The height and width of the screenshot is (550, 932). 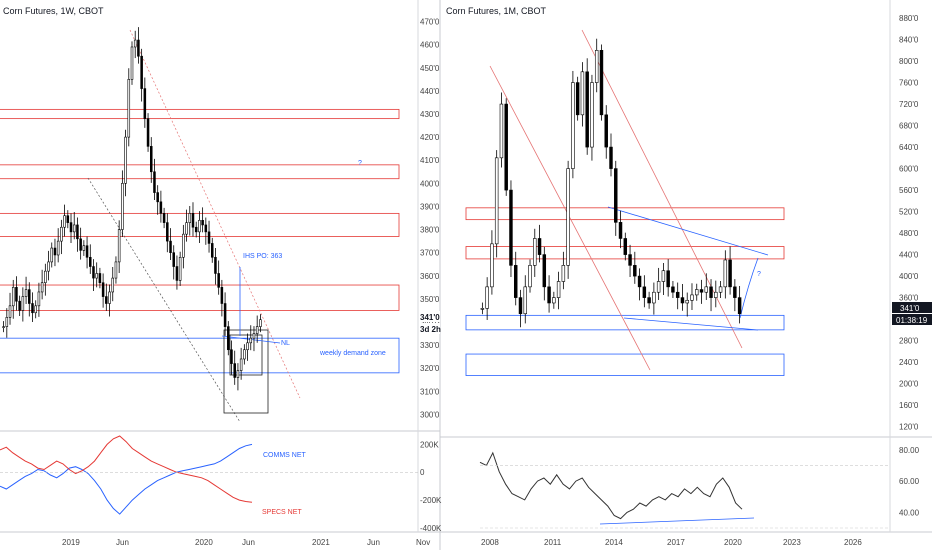 What do you see at coordinates (430, 230) in the screenshot?
I see `weekly-price-tick: 380'0` at bounding box center [430, 230].